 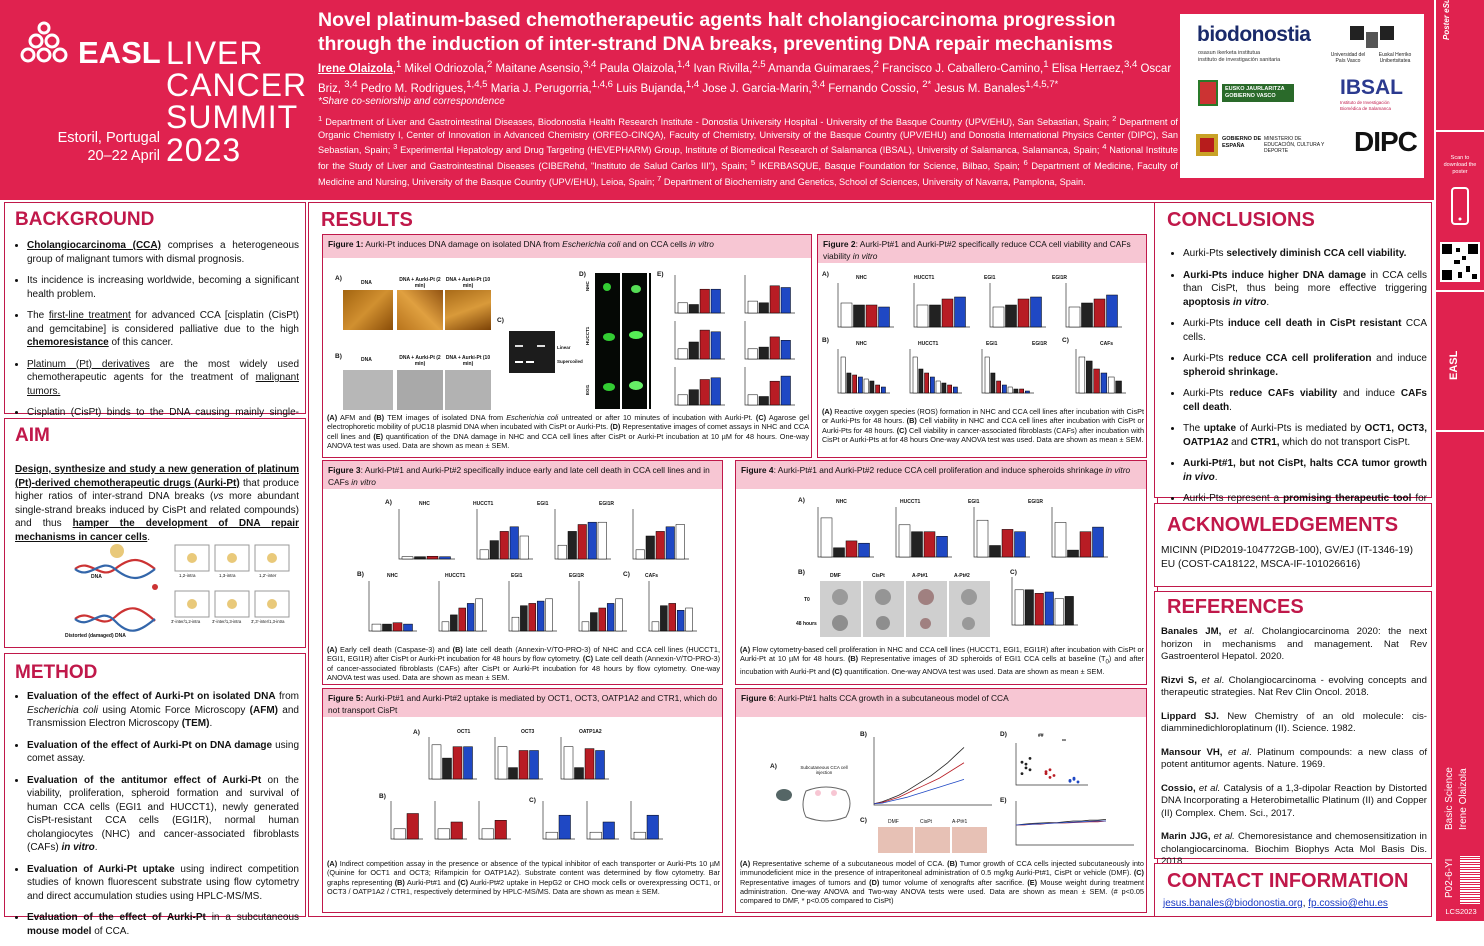 I want to click on easl-rings-icon, so click(x=44, y=42).